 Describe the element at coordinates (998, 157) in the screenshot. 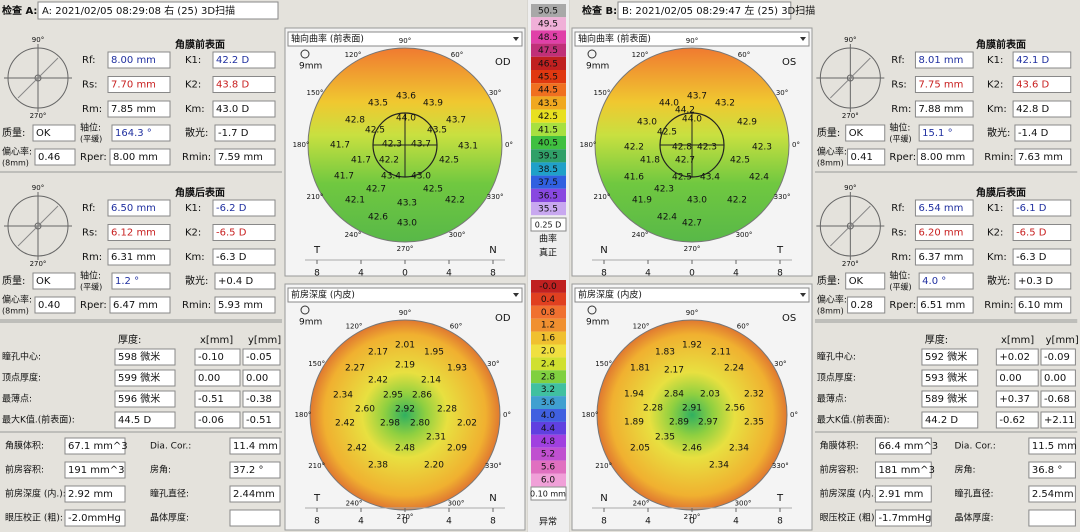

I see `label: Rmin:` at that location.